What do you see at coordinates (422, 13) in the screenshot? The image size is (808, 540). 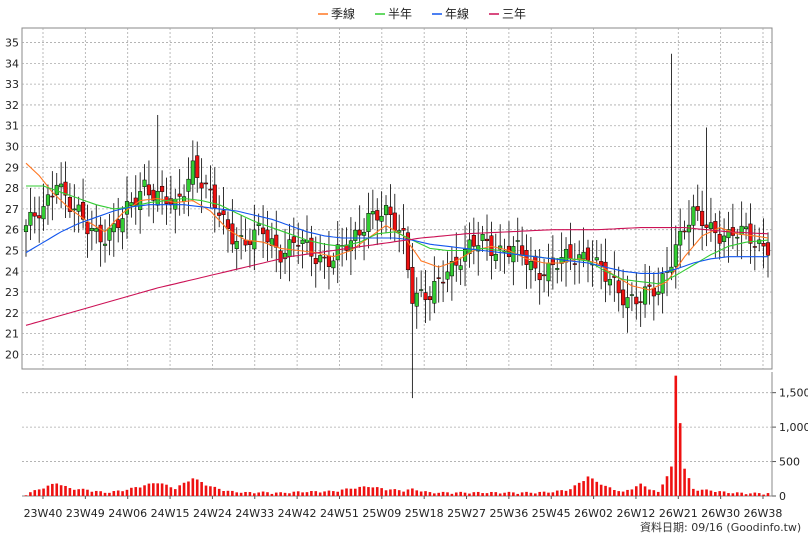 I see `legend: 季線 半年 年線 三年` at bounding box center [422, 13].